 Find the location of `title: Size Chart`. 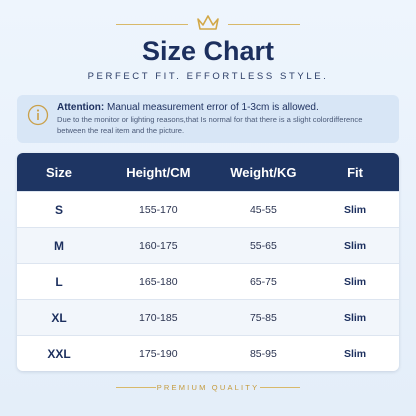

title: Size Chart is located at coordinates (208, 51).